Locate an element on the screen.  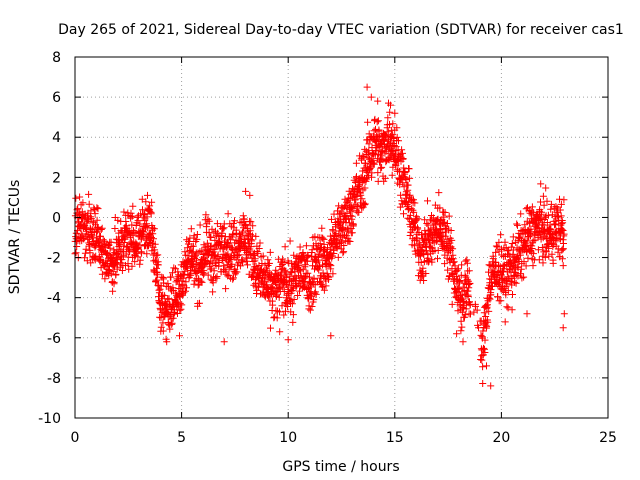
x-tick-label: 15 is located at coordinates (395, 438).